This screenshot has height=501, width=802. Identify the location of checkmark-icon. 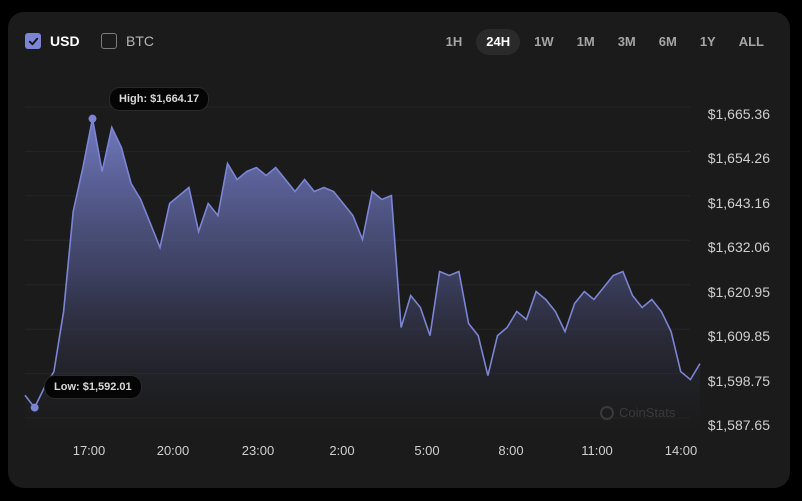
(33, 41).